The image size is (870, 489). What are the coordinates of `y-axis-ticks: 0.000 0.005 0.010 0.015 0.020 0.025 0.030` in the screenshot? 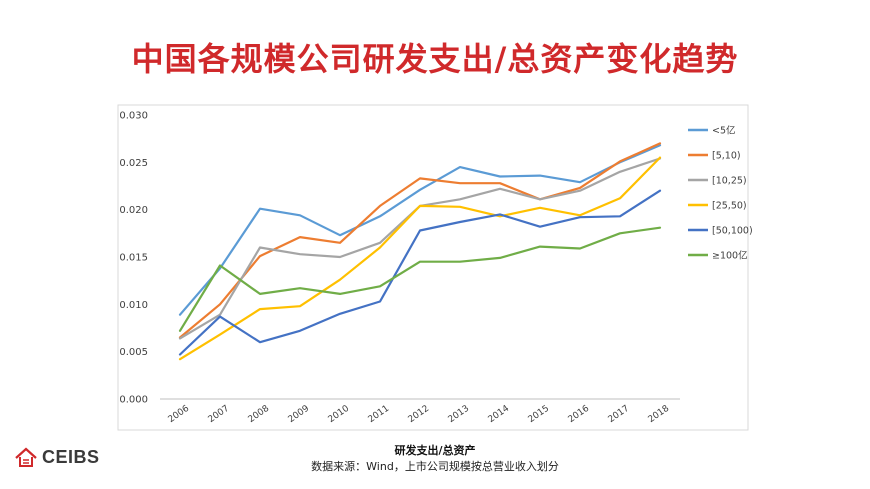 It's located at (133, 258).